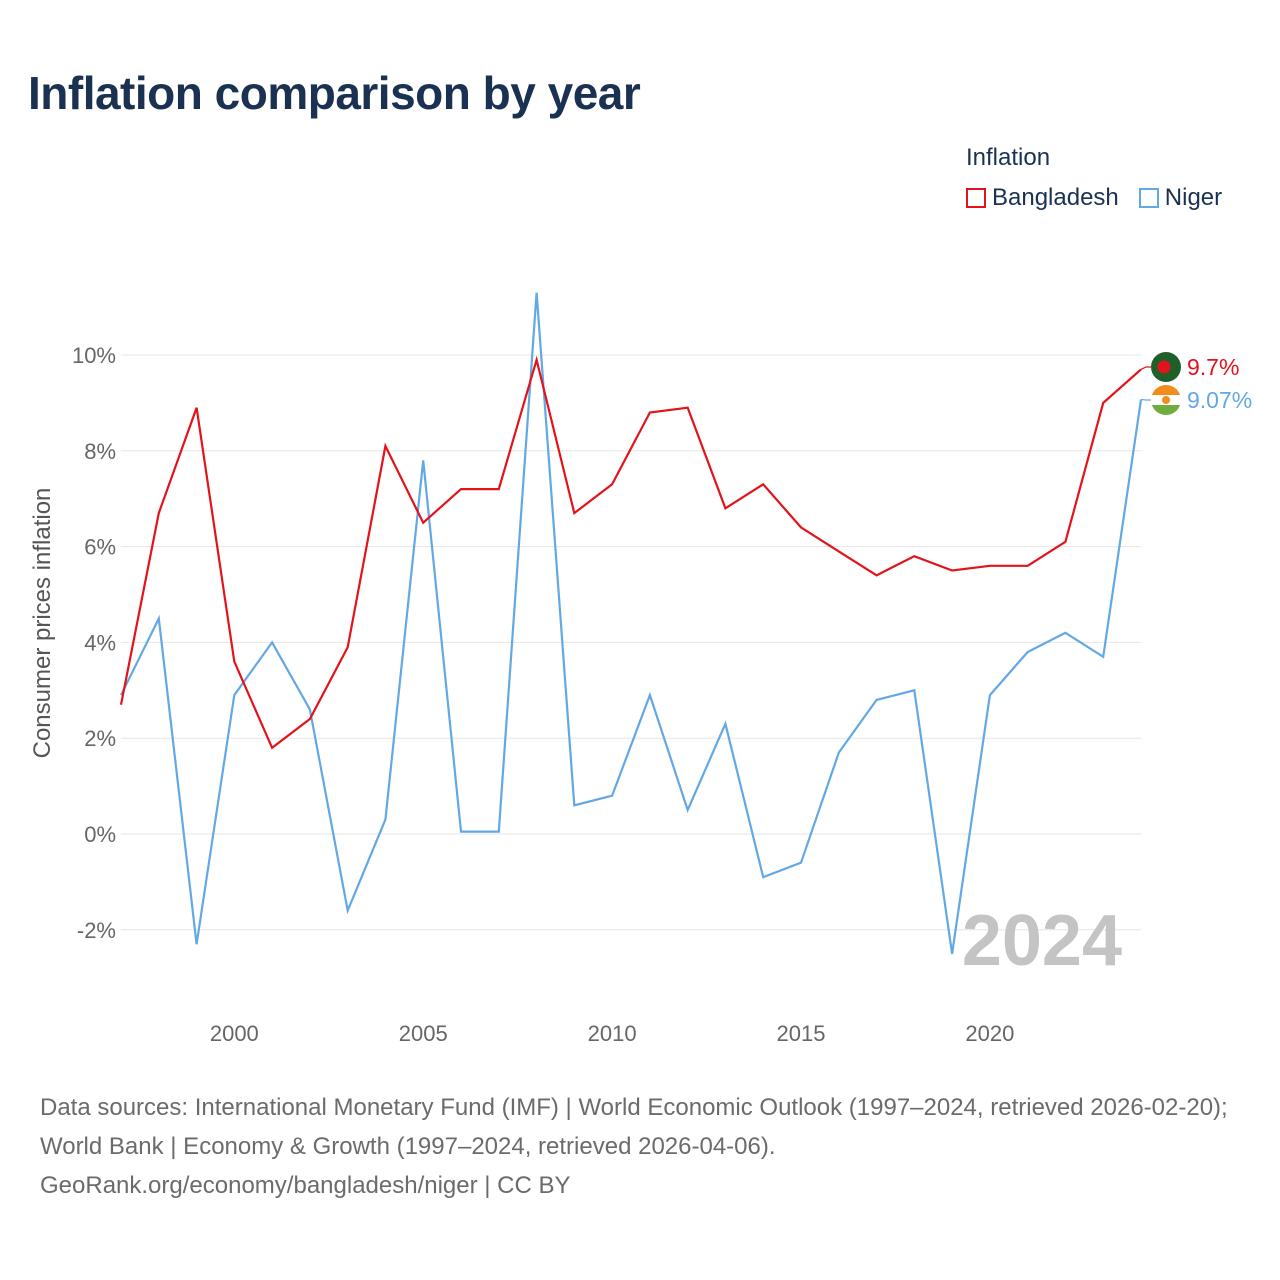  Describe the element at coordinates (1193, 197) in the screenshot. I see `legend-label-niger: Niger` at that location.